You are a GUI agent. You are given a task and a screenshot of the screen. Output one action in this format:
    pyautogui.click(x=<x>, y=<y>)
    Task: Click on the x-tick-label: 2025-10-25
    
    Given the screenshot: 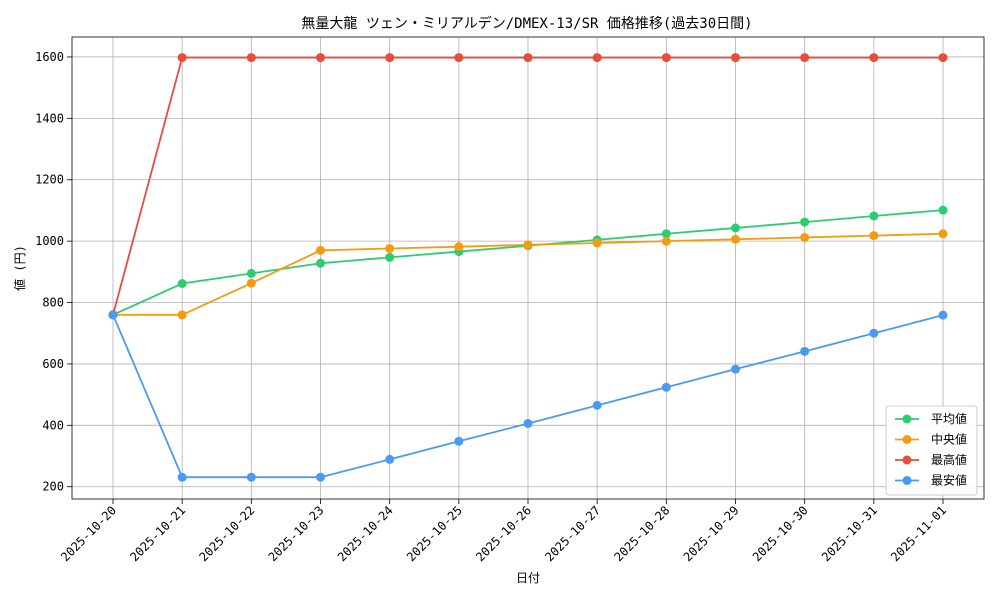 What is the action you would take?
    pyautogui.click(x=434, y=533)
    